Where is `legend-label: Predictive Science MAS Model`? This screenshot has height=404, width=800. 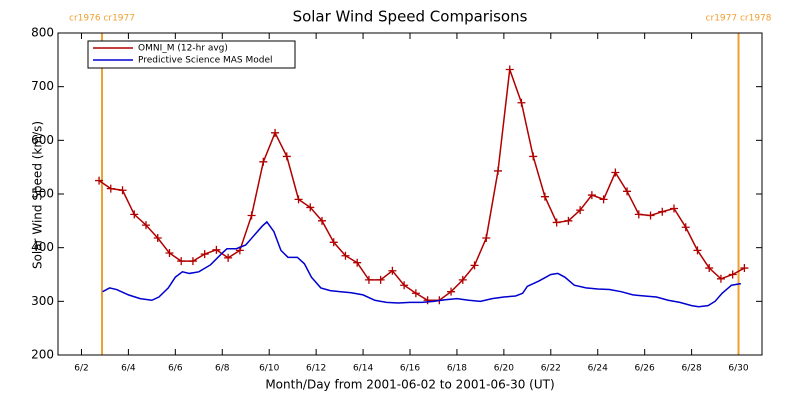 legend-label: Predictive Science MAS Model is located at coordinates (205, 61).